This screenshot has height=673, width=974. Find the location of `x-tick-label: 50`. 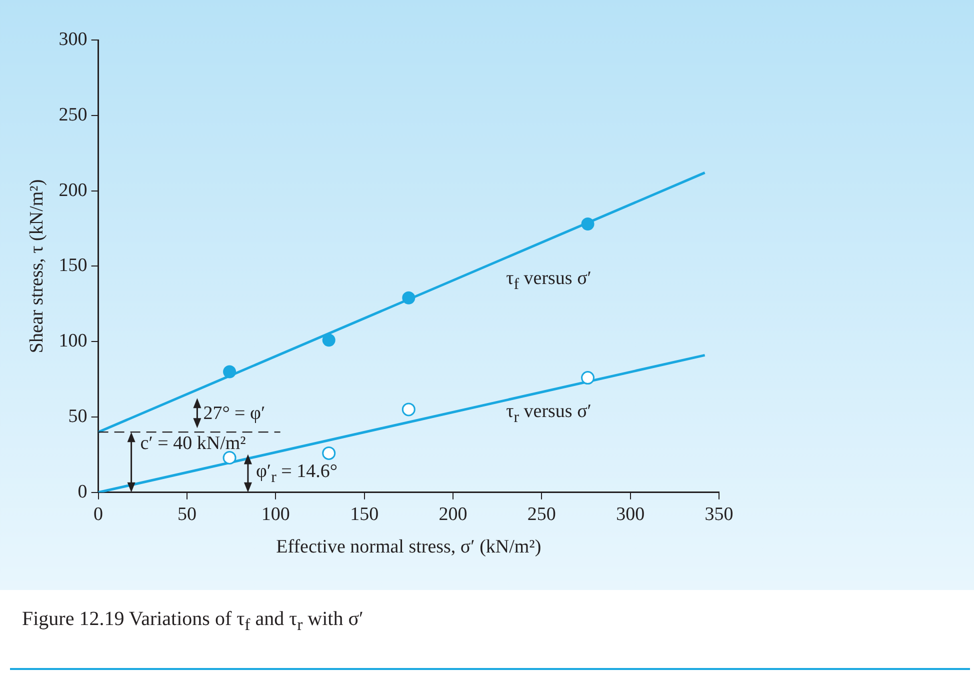

x-tick-label: 50 is located at coordinates (186, 514).